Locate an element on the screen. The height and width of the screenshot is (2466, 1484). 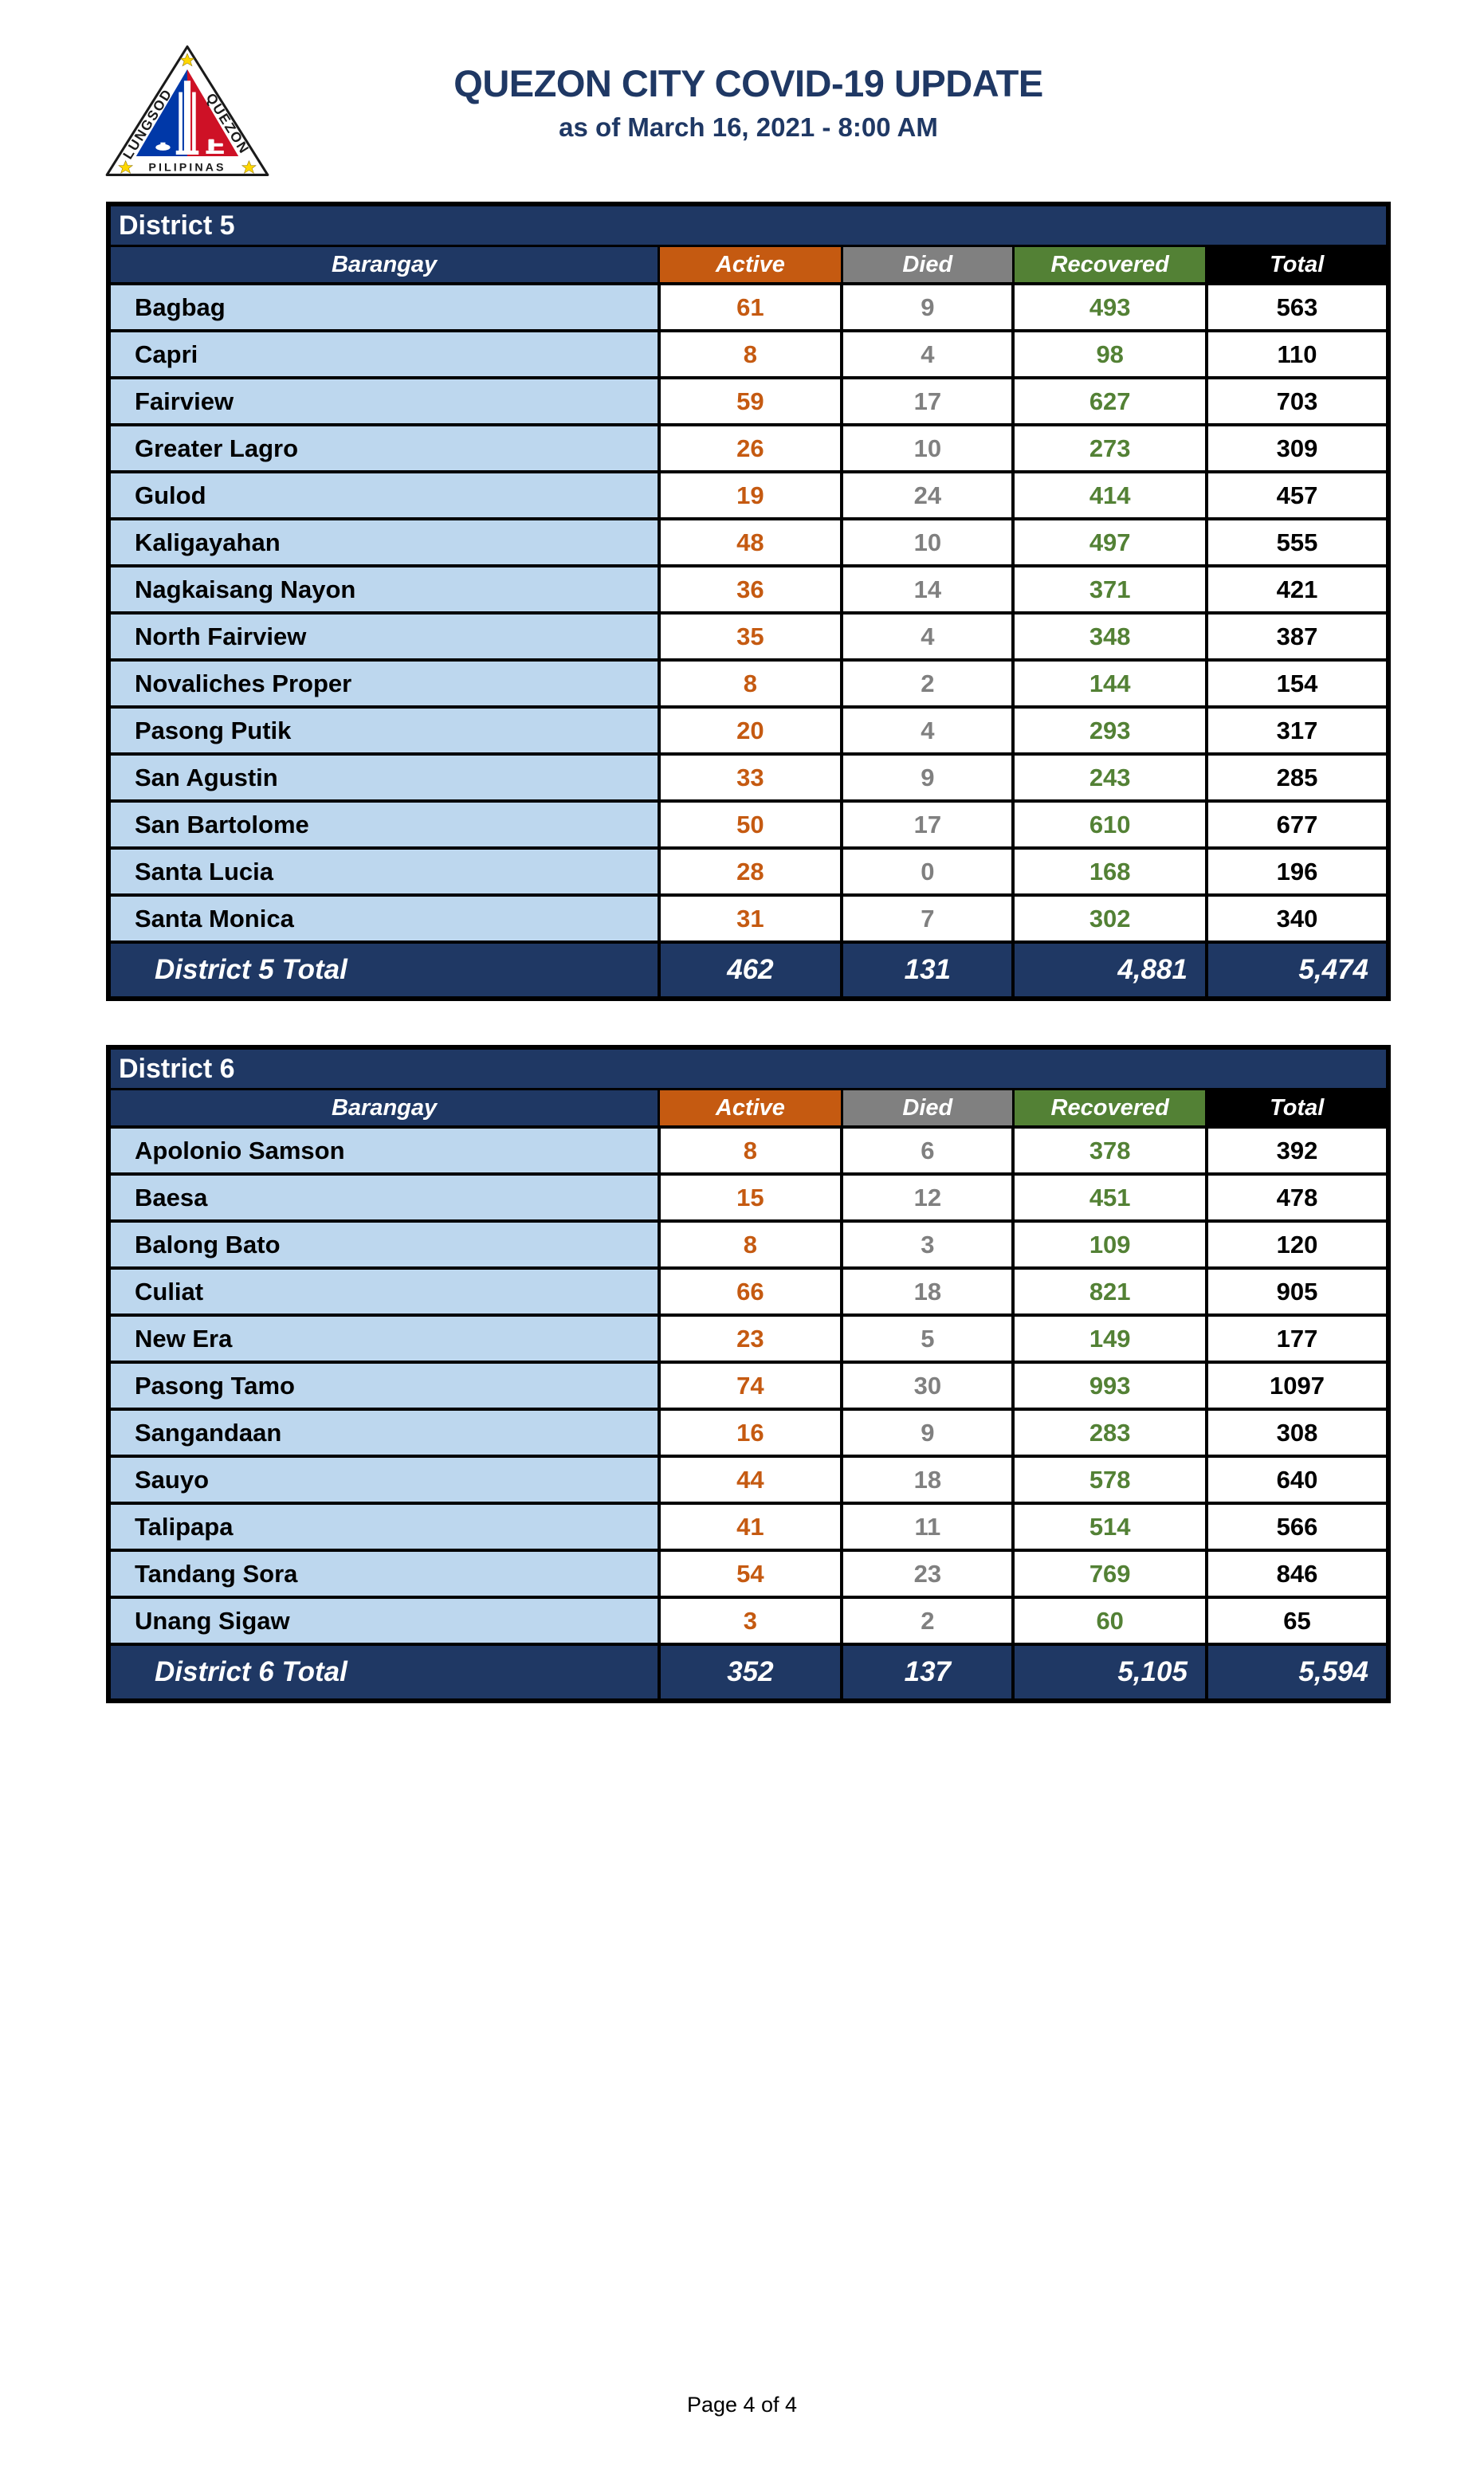
table-row: Santa Monica 31 7 302 340 is located at coordinates (749, 919).